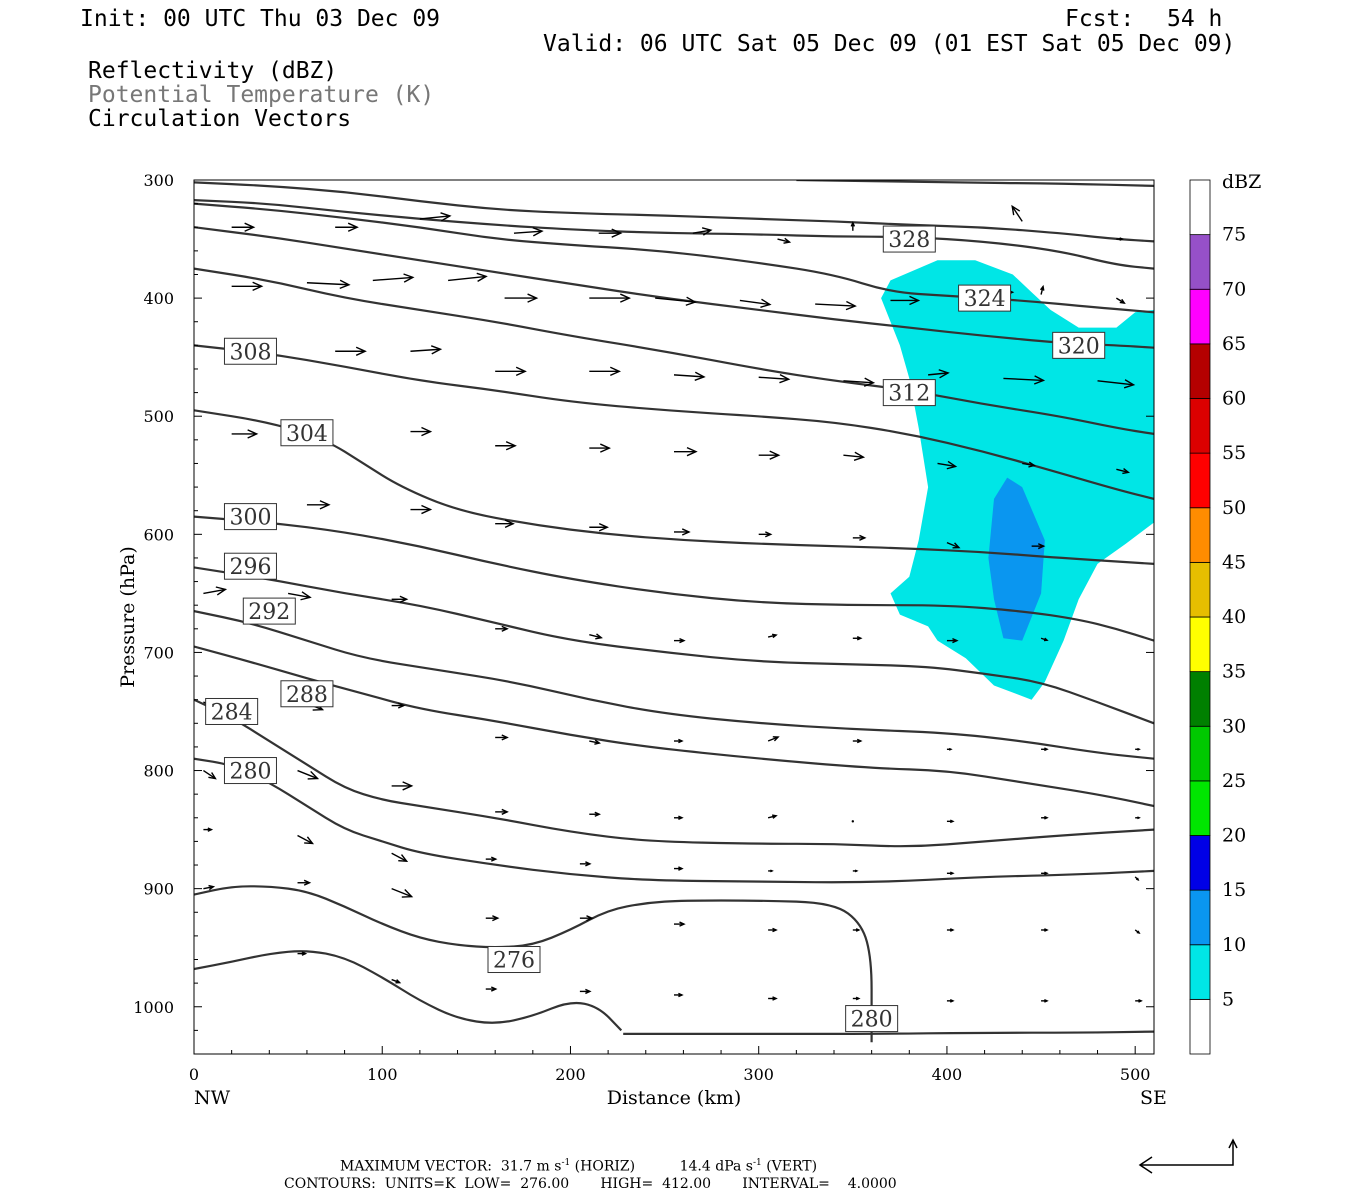  What do you see at coordinates (250, 518) in the screenshot?
I see `contour-label-text: 300` at bounding box center [250, 518].